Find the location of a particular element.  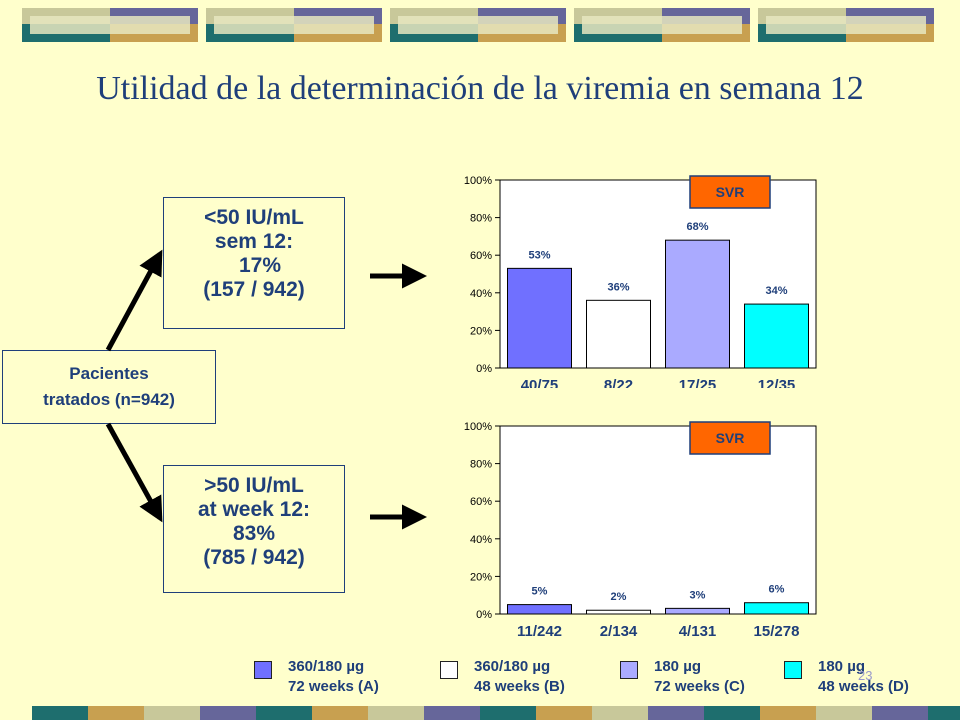

legend-label-line2: 48 weeks (D) is located at coordinates (863, 686).